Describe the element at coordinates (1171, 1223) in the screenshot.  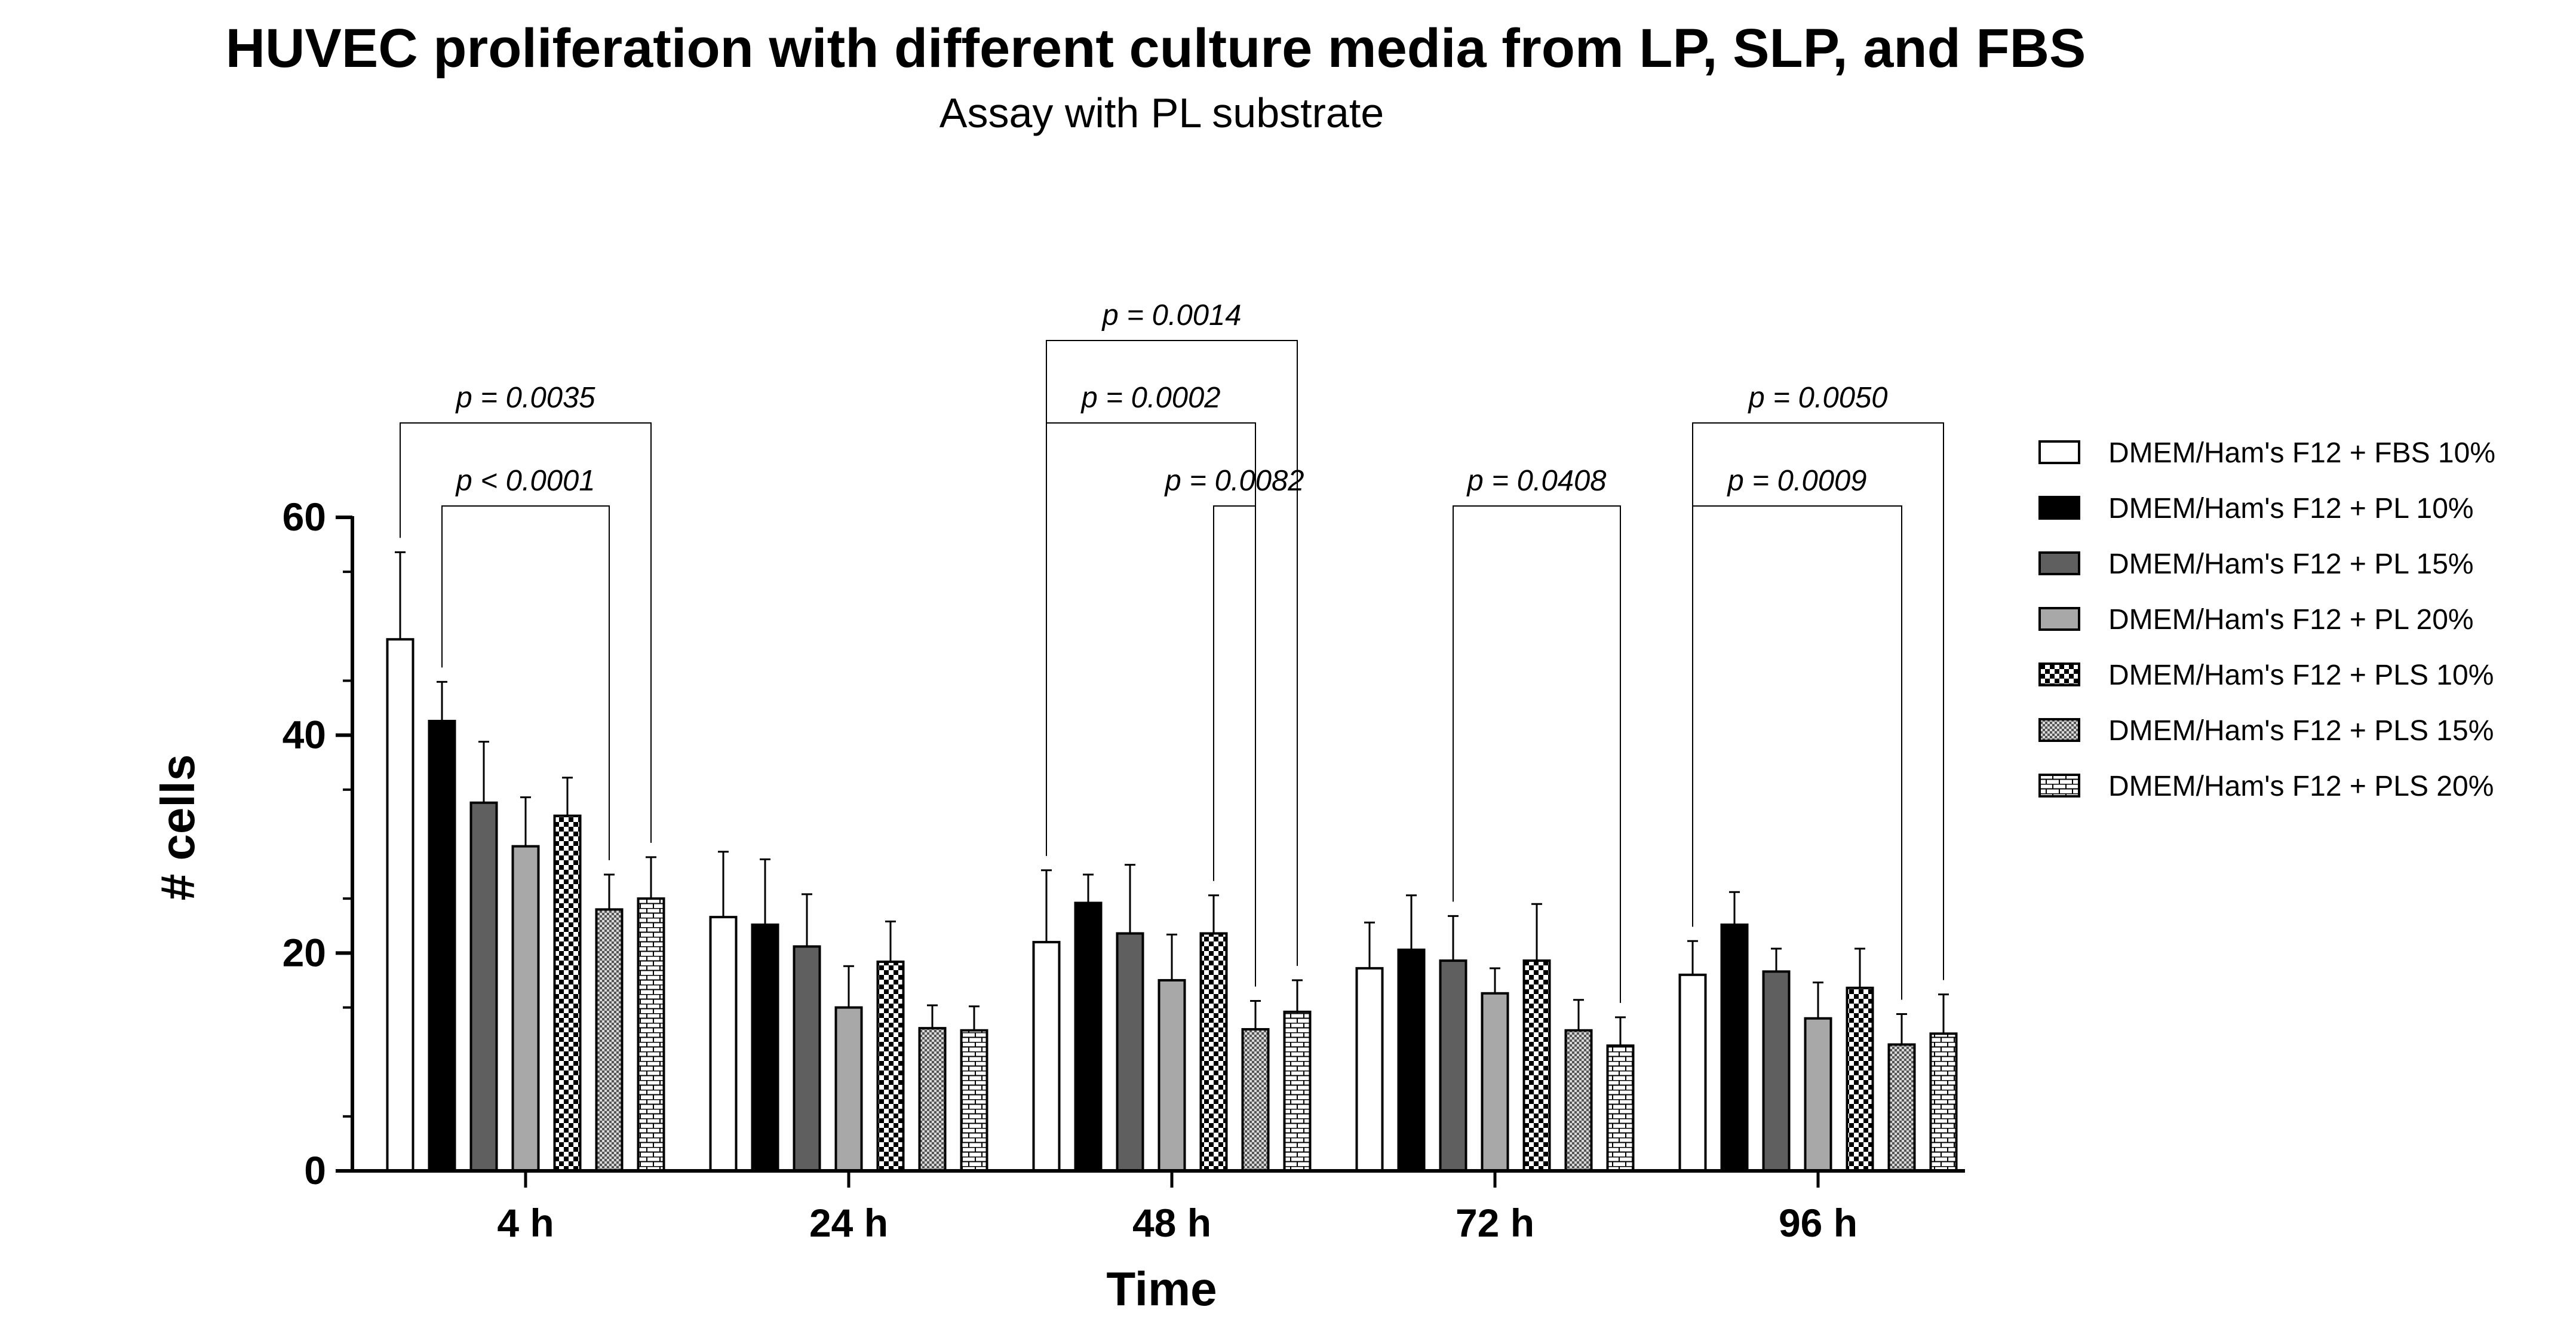
I see `x-tick-label: 48 h` at that location.